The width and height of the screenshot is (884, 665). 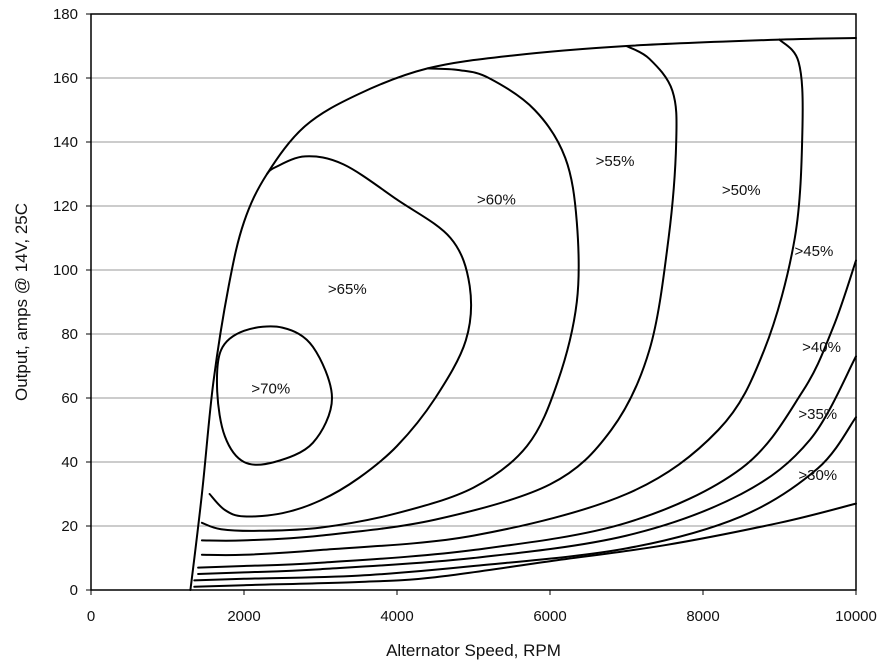 I want to click on region-label-65: >65%, so click(x=347, y=289).